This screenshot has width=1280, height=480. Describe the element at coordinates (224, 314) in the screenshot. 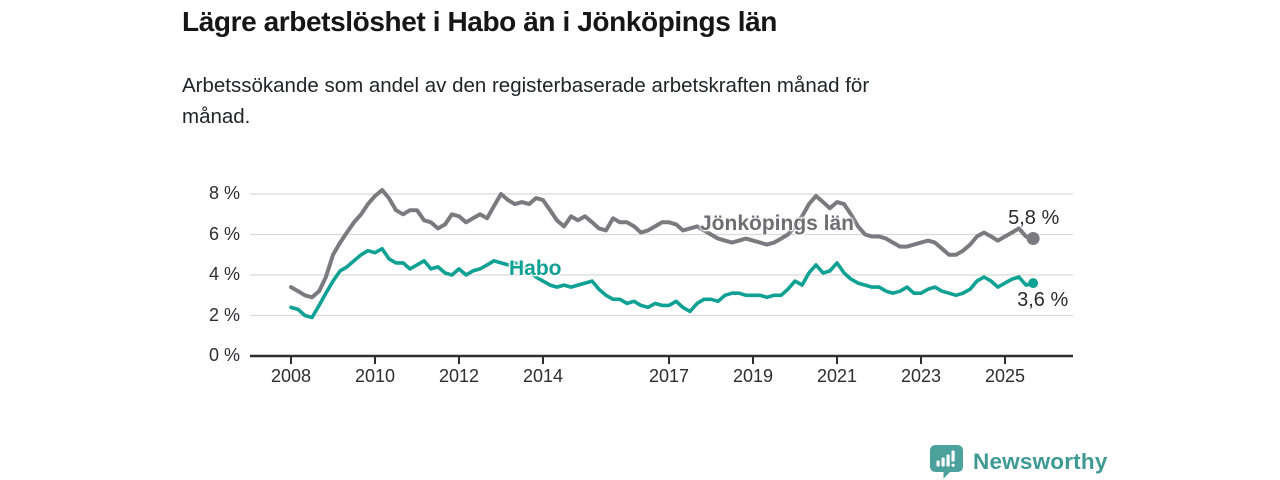

I see `y-axis-tick-label: 2 %` at that location.